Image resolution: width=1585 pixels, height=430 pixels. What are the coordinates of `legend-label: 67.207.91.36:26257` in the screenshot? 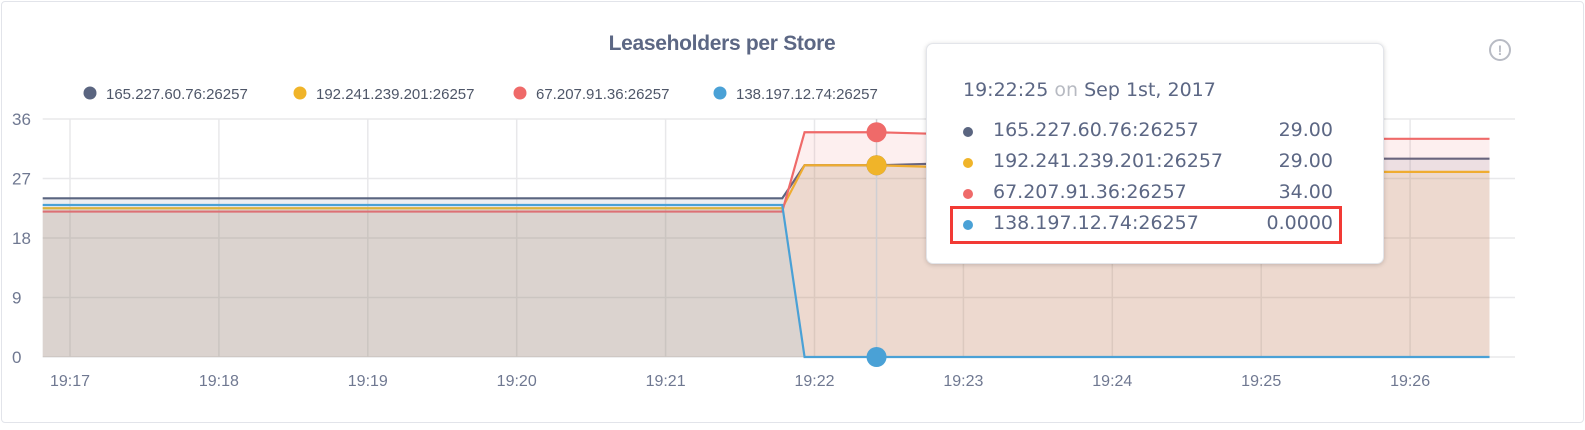 It's located at (602, 94).